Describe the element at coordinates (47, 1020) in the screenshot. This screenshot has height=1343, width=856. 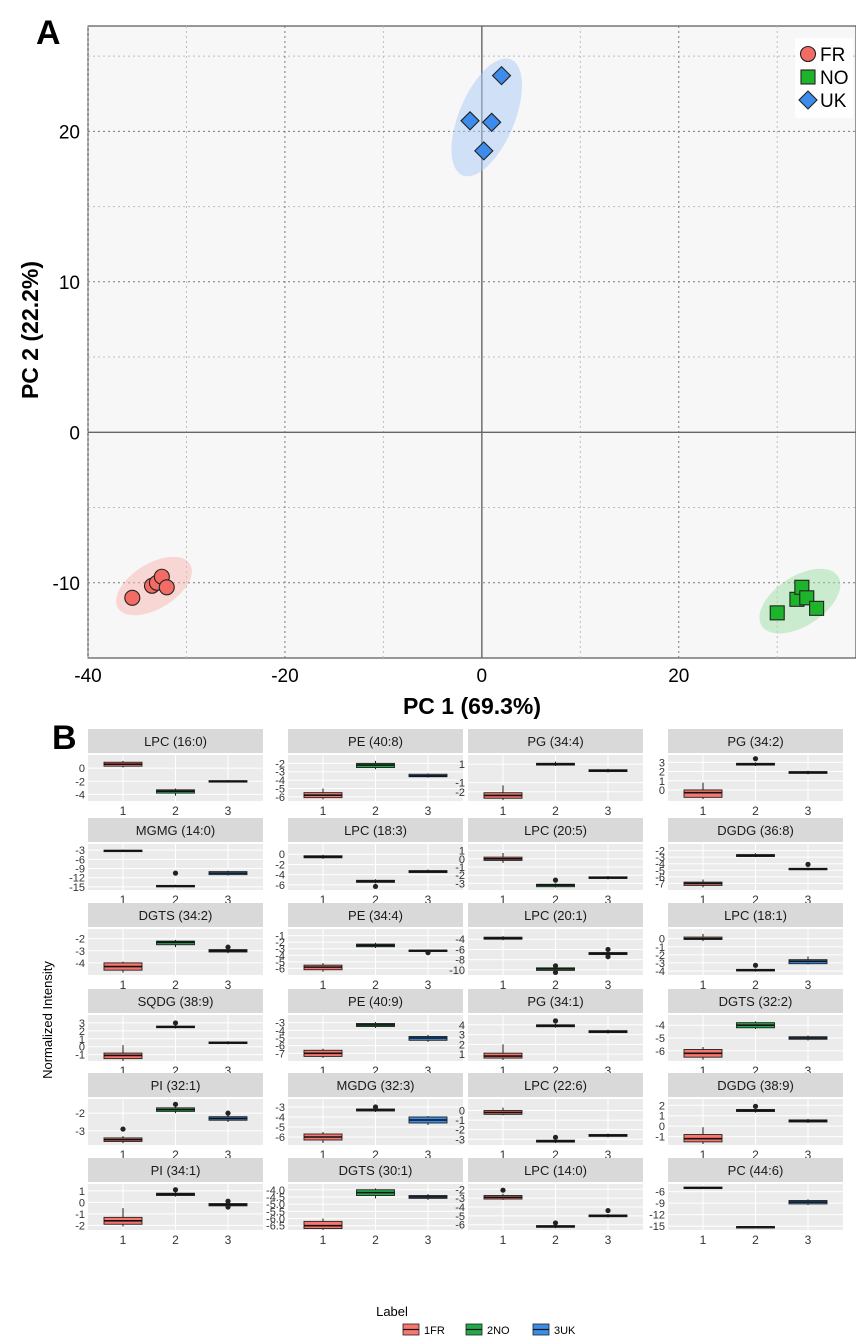
I see `boxplot-y-axis-label: Normalized Intensity` at that location.